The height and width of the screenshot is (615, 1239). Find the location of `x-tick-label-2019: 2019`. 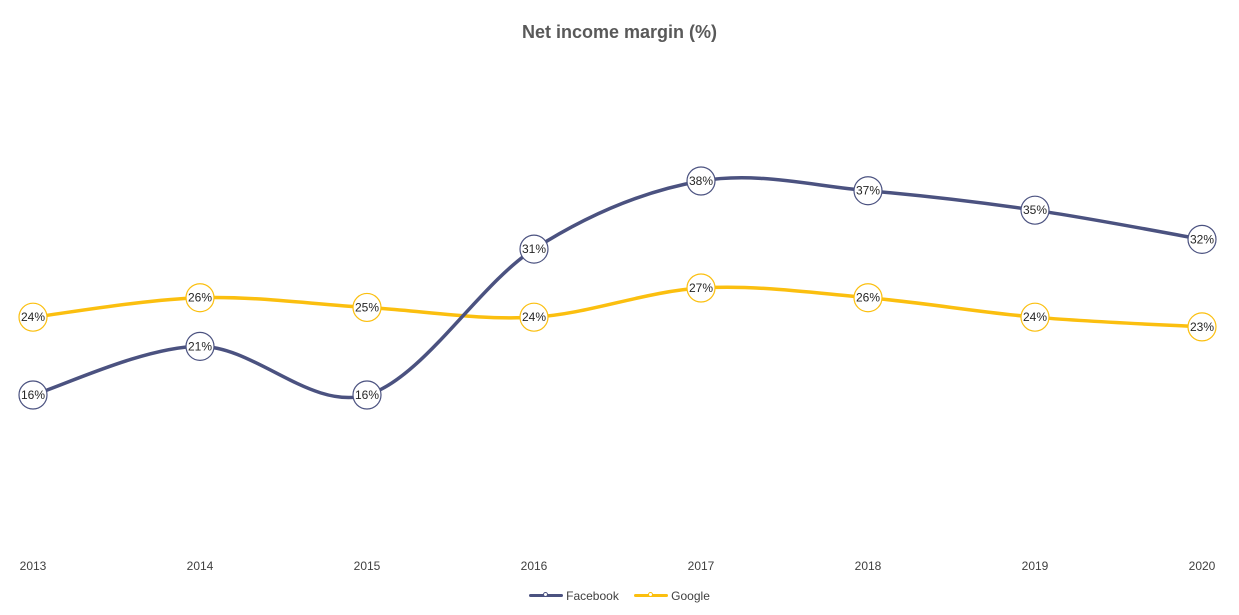

x-tick-label-2019: 2019 is located at coordinates (1035, 566).